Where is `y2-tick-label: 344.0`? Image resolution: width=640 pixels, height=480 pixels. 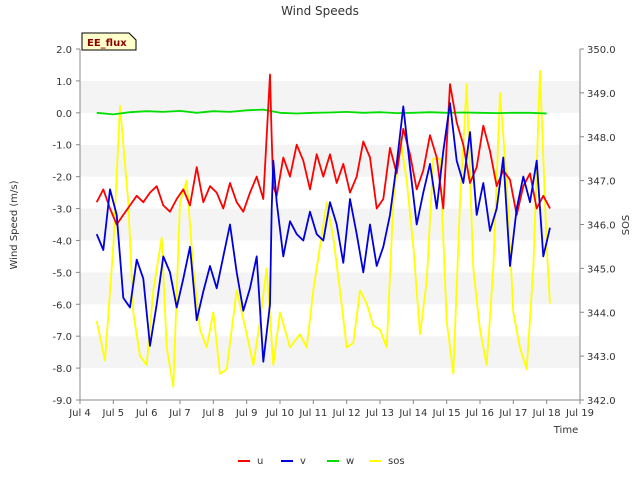 y2-tick-label: 344.0 is located at coordinates (601, 313).